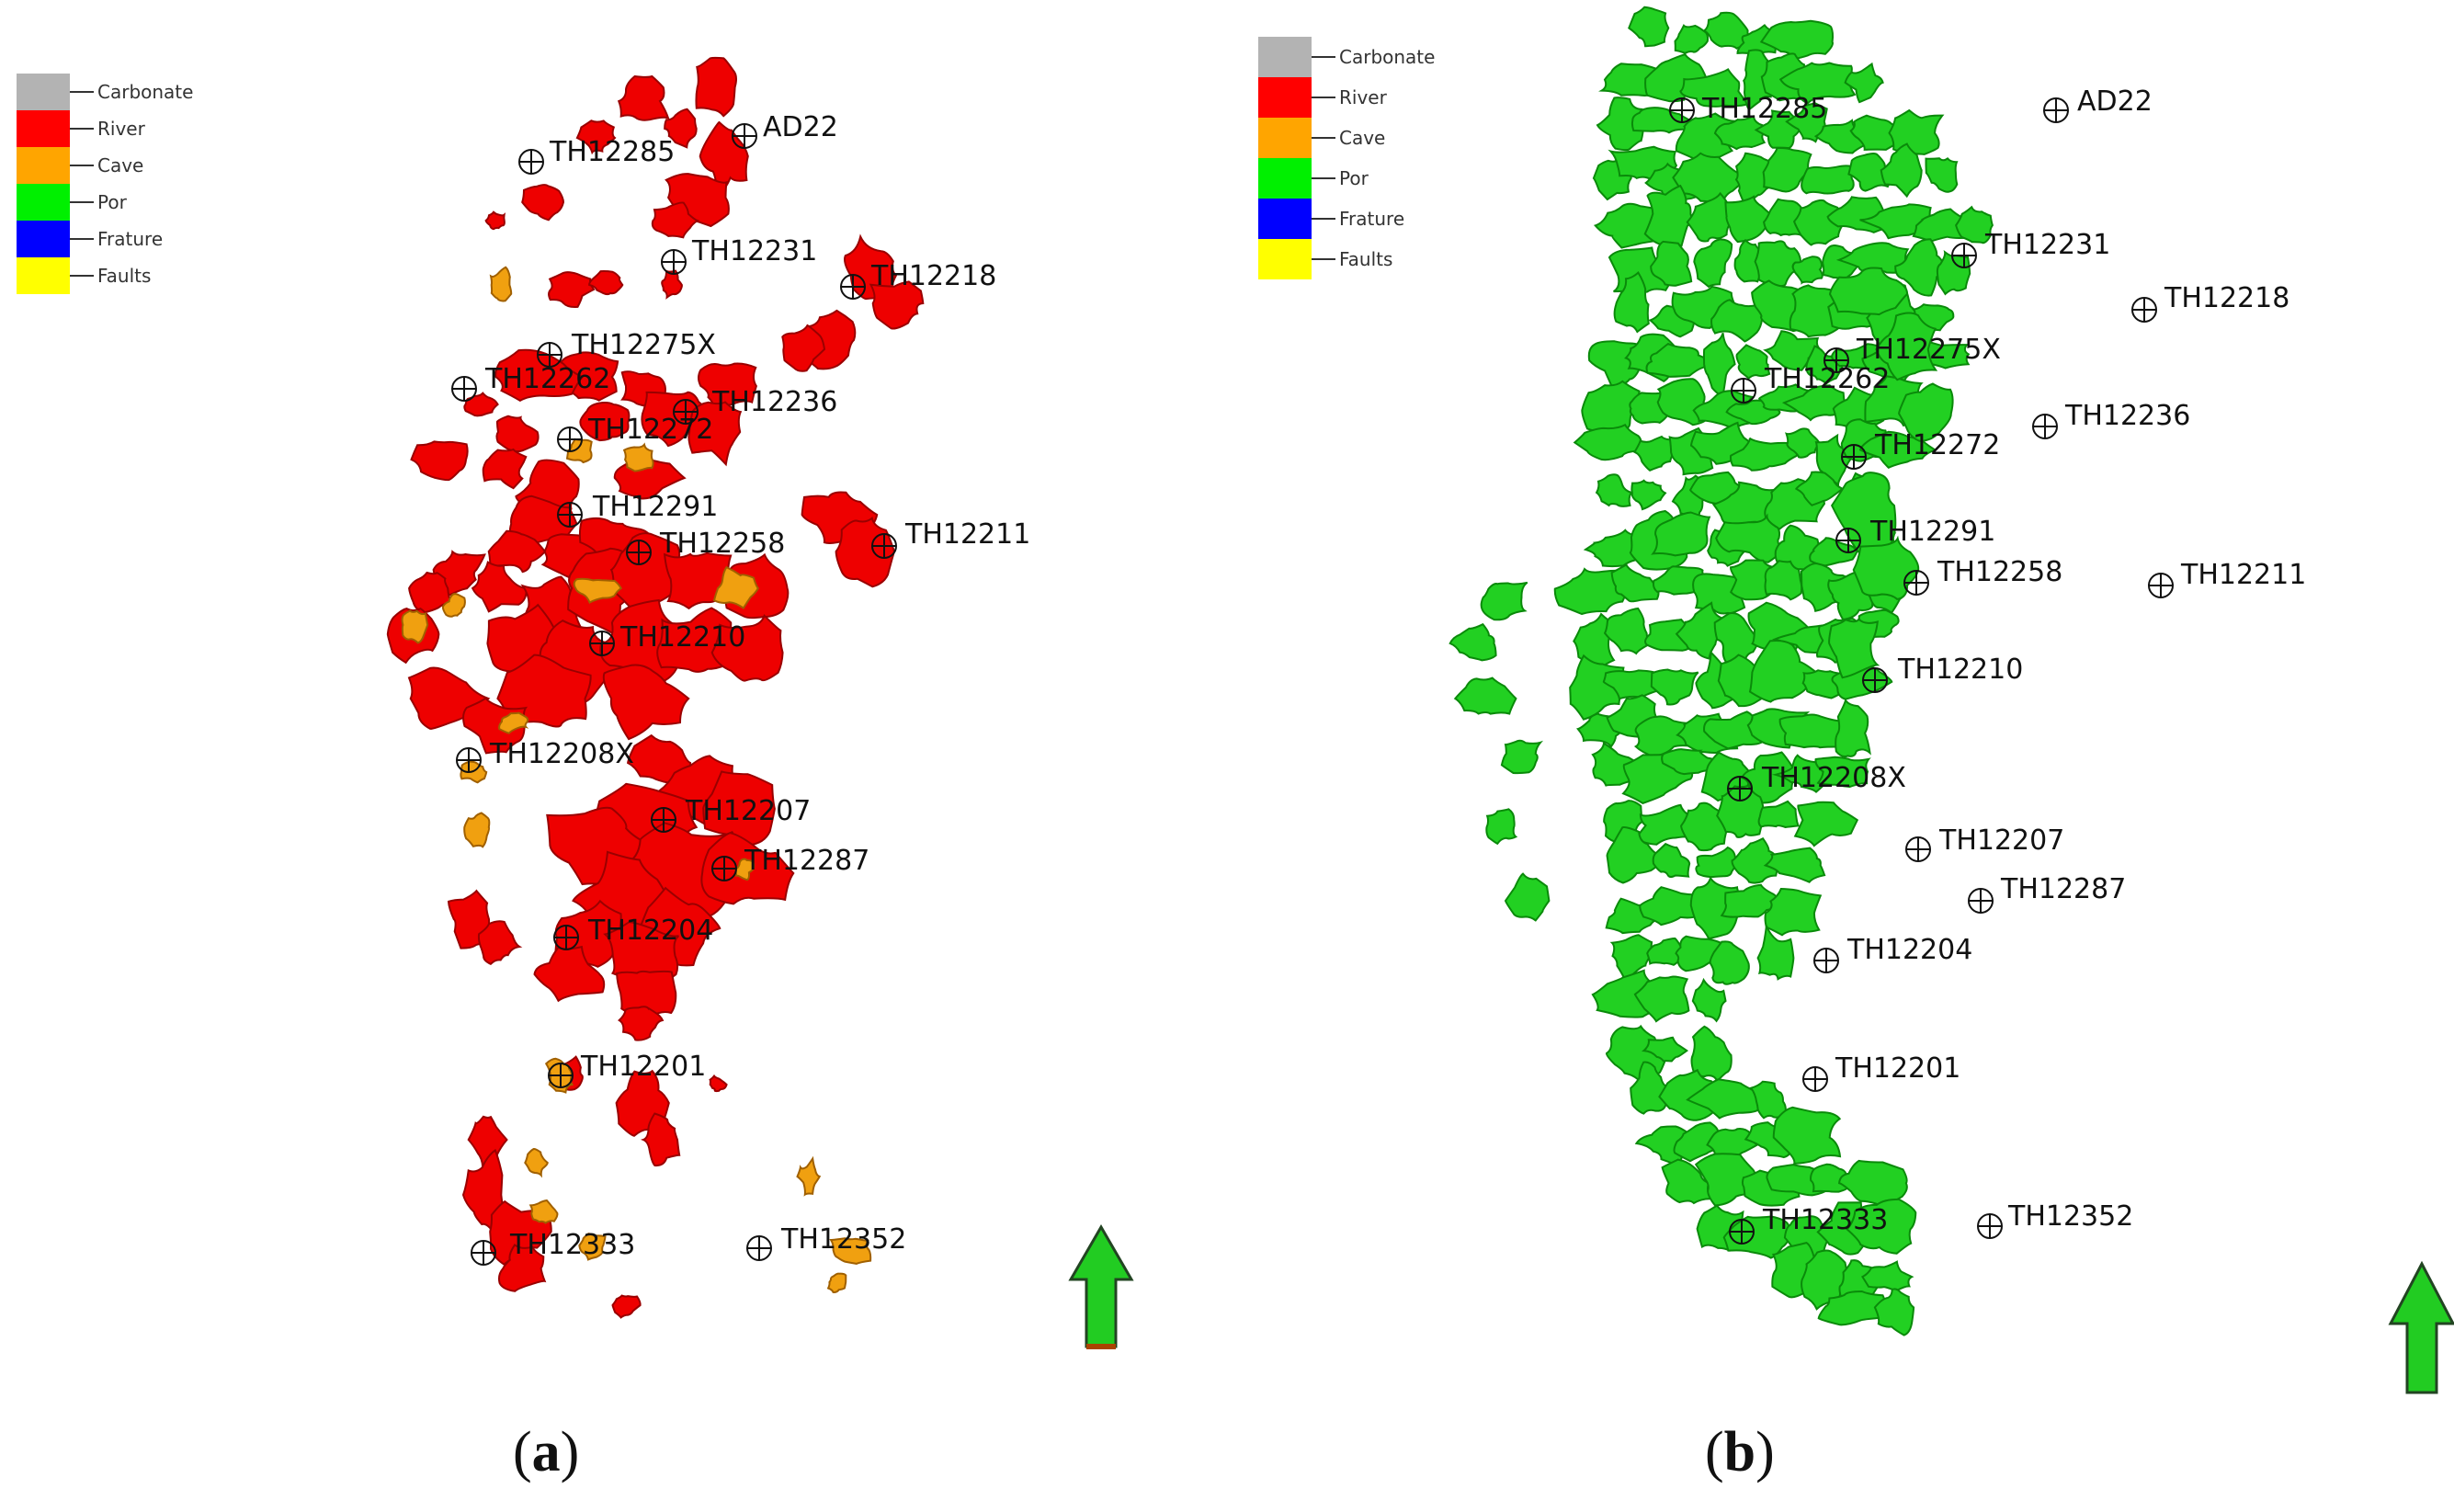 This screenshot has height=1512, width=2454. What do you see at coordinates (1372, 219) in the screenshot?
I see `legend-label: Frature` at bounding box center [1372, 219].